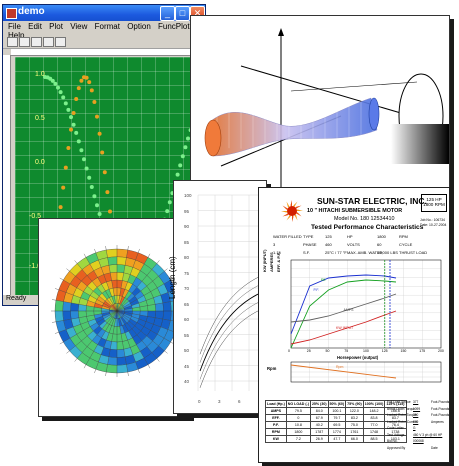 This screenshot has width=459, height=466. I want to click on spec-cell: 1.15, so click(277, 252).